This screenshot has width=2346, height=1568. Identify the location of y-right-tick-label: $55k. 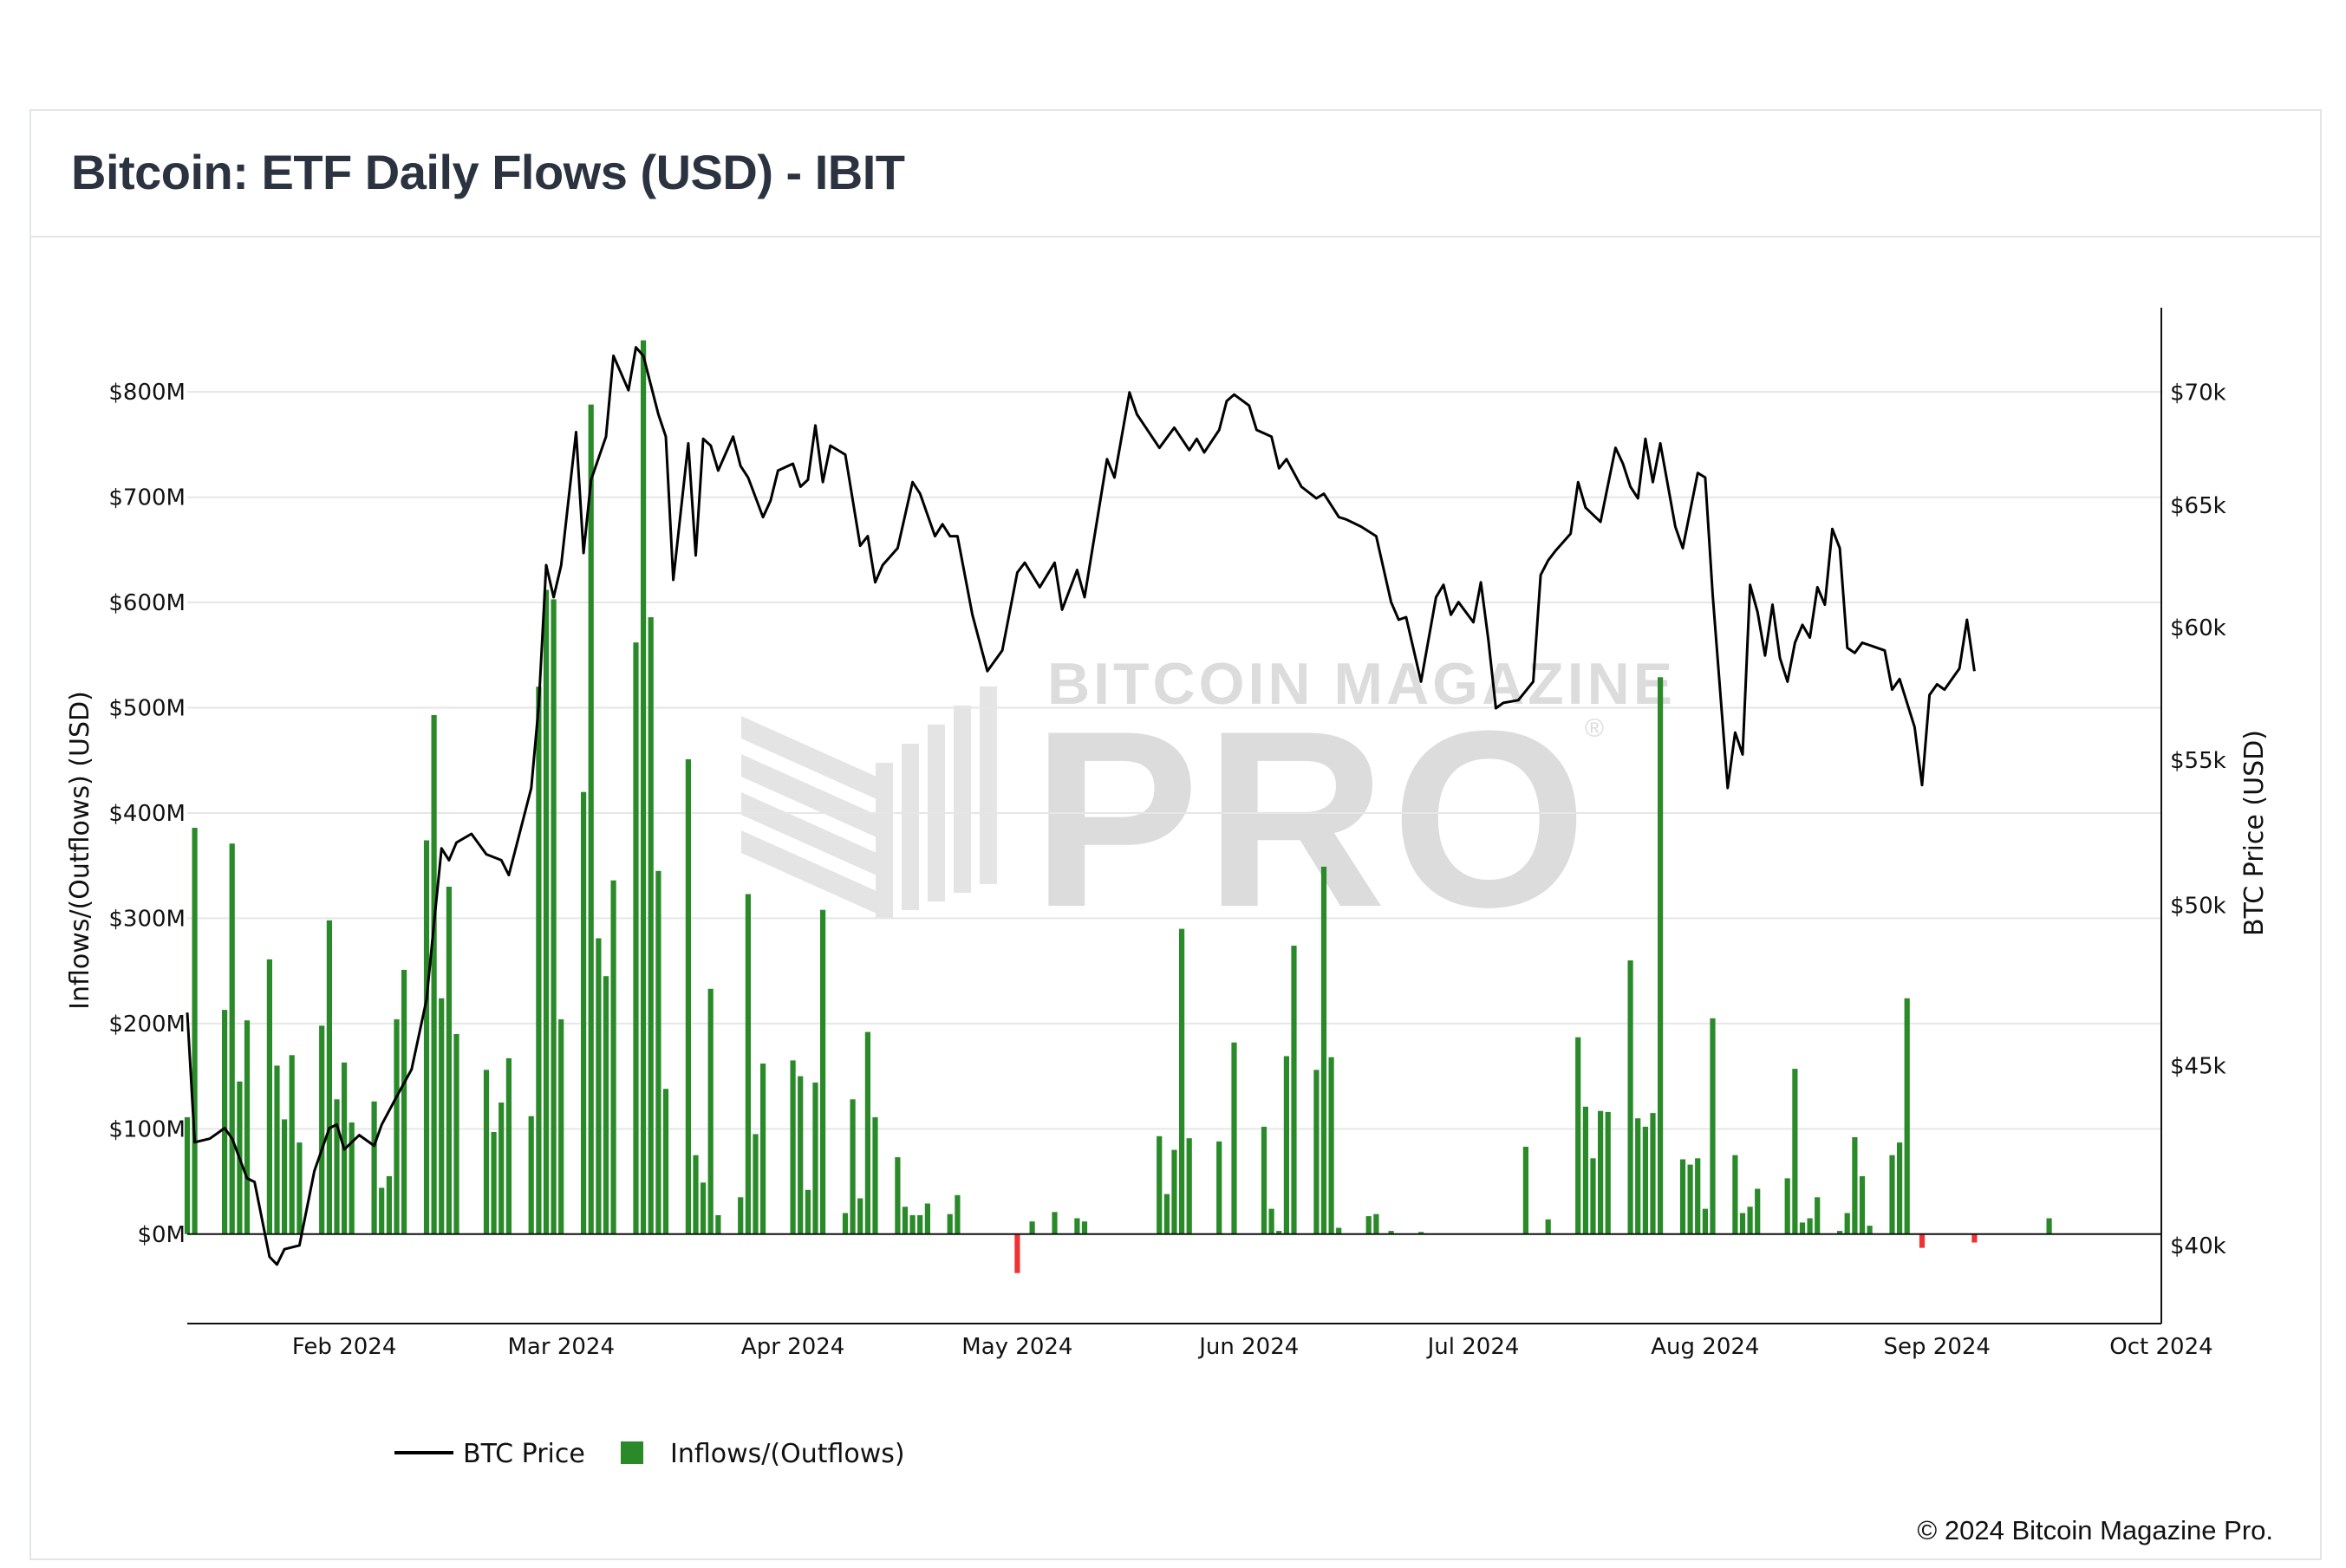
(2198, 761).